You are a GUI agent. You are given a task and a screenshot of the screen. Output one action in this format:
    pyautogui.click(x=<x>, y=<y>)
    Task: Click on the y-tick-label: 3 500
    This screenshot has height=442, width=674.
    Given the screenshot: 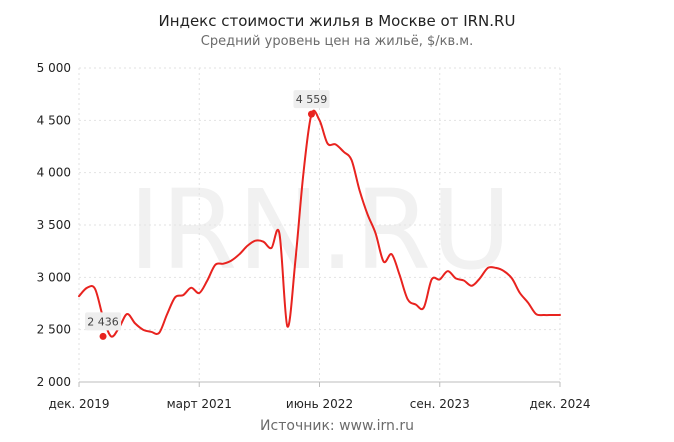 What is the action you would take?
    pyautogui.click(x=54, y=225)
    